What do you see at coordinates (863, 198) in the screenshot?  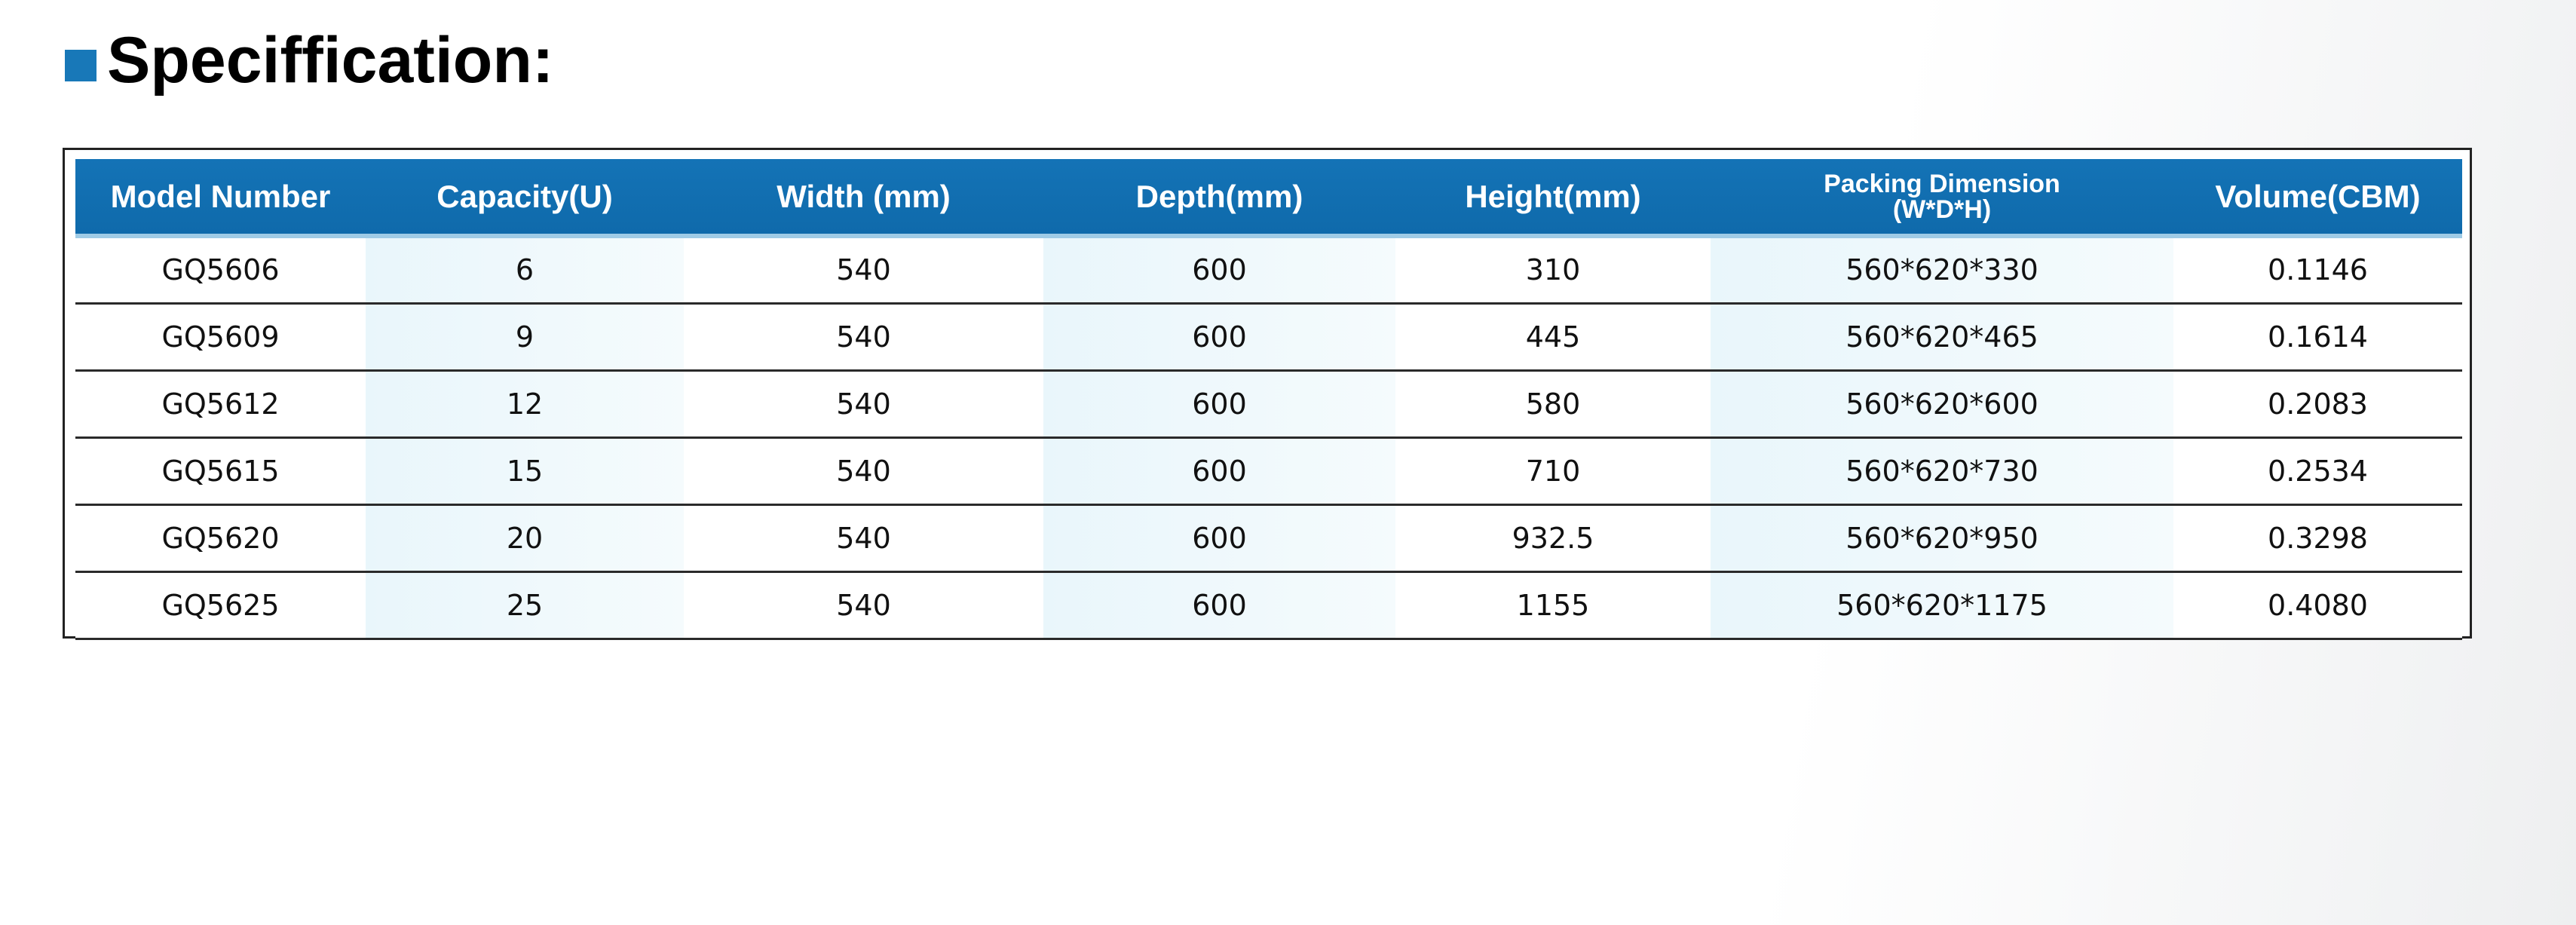 I see `header-width: Width (mm)` at bounding box center [863, 198].